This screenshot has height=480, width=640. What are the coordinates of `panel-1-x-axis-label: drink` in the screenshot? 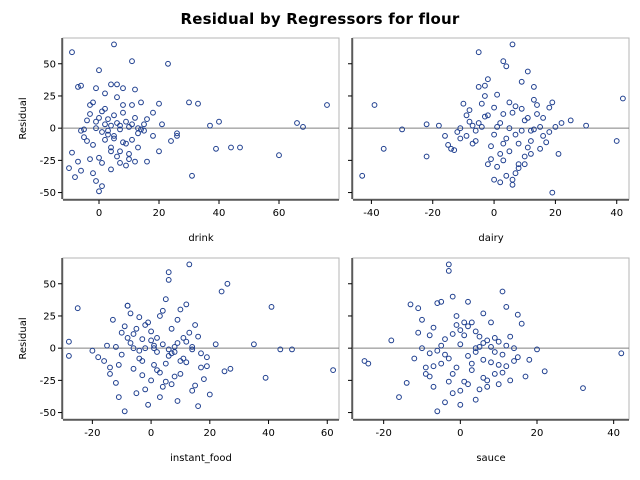 It's located at (201, 238).